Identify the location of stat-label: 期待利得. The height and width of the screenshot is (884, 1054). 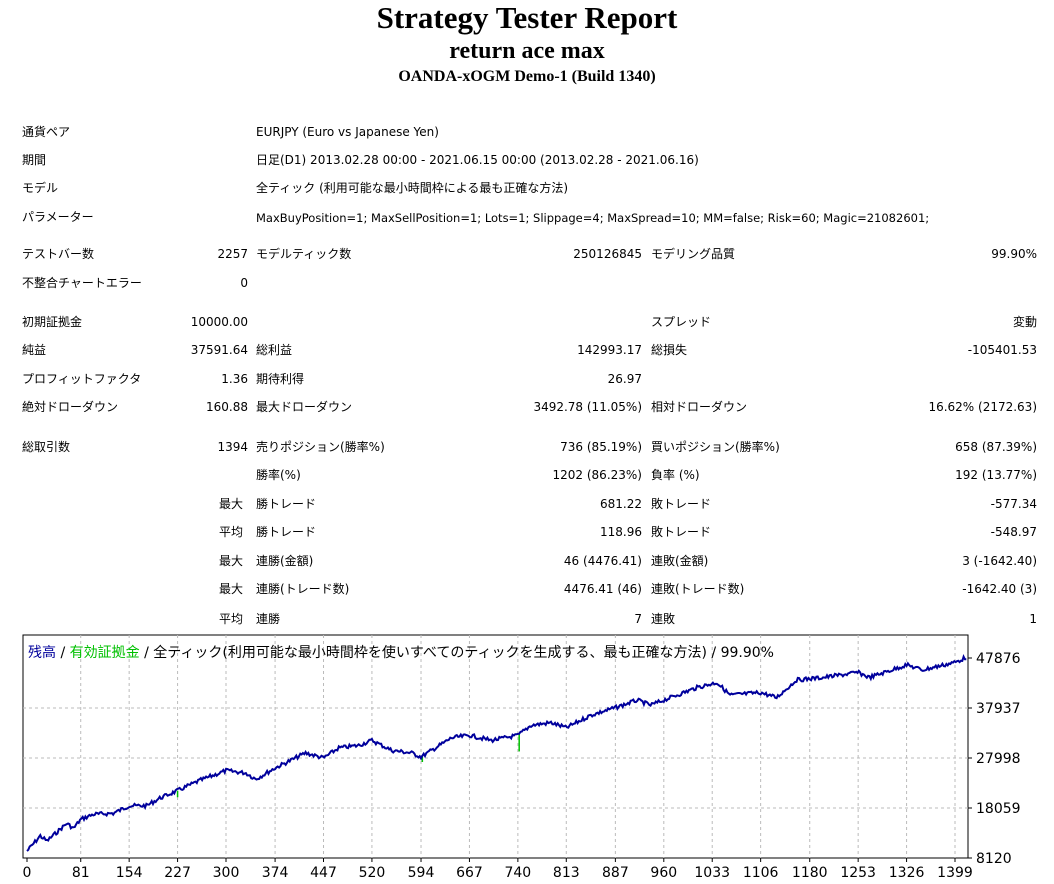
(280, 379).